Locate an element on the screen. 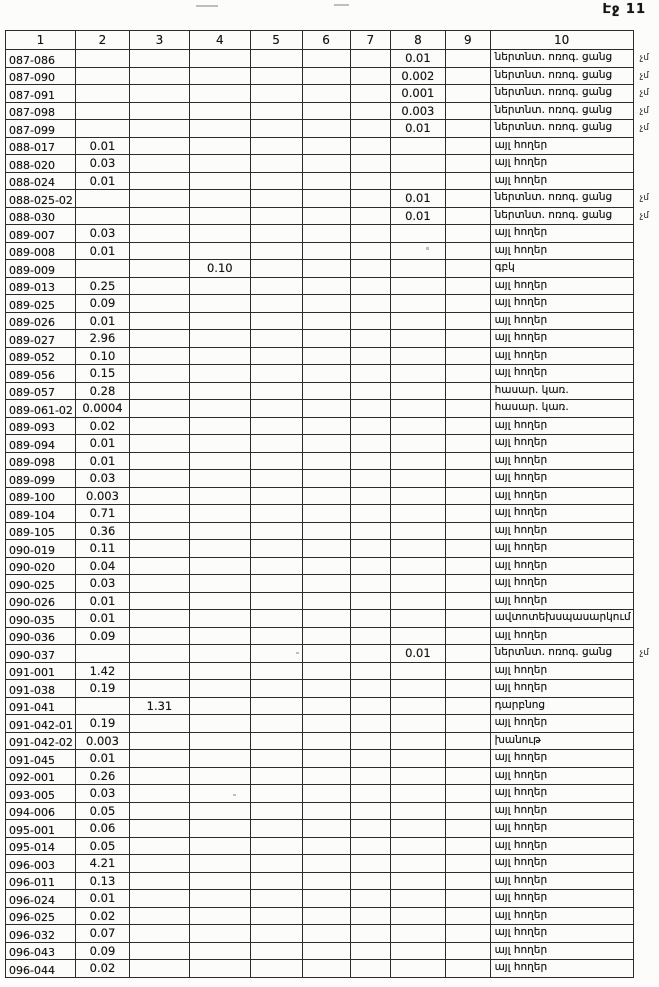 This screenshot has height=987, width=659. cell-parcel-code: 096-044 is located at coordinates (40, 968).